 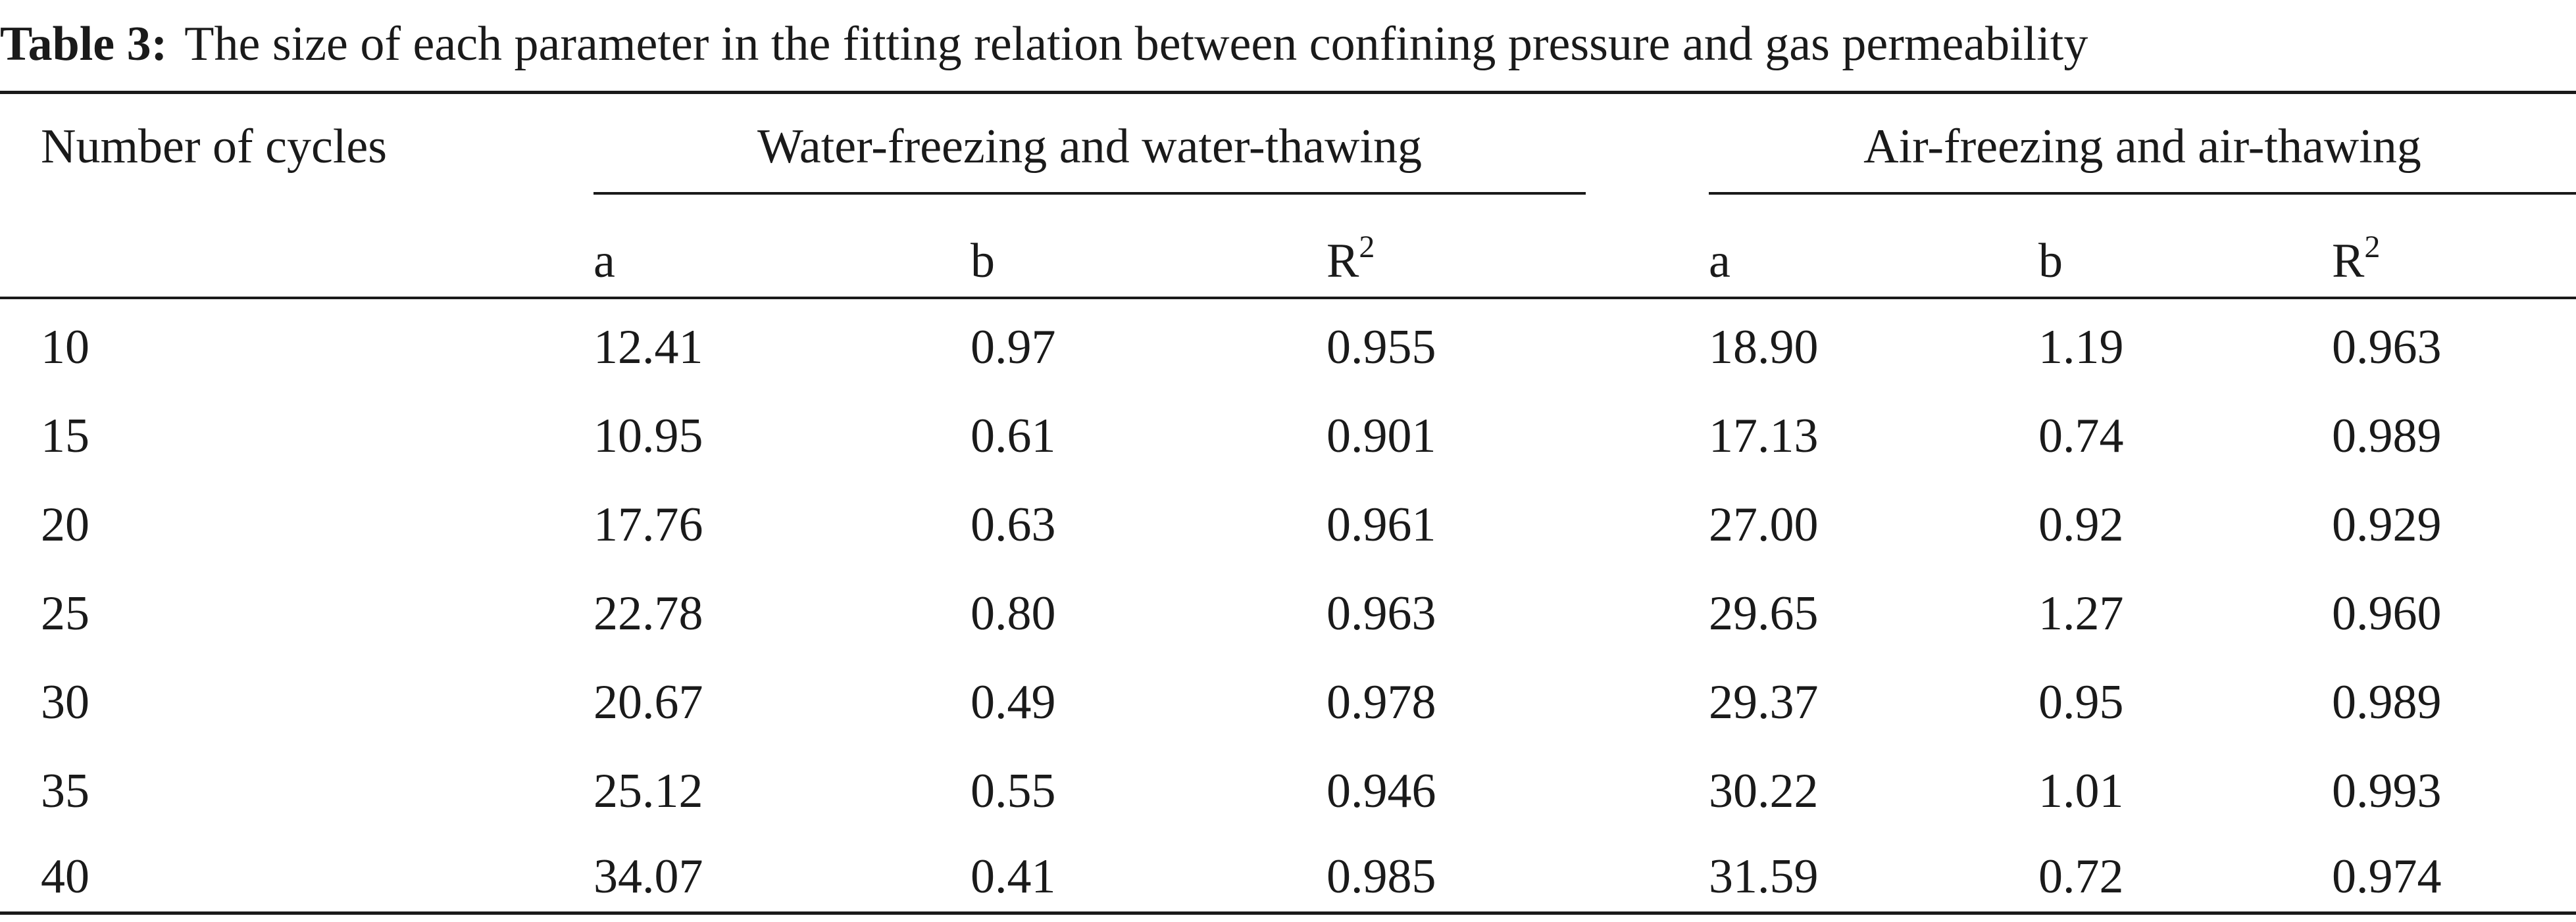 What do you see at coordinates (1090, 147) in the screenshot?
I see `header-group-water: Water-freezing and water-thawing` at bounding box center [1090, 147].